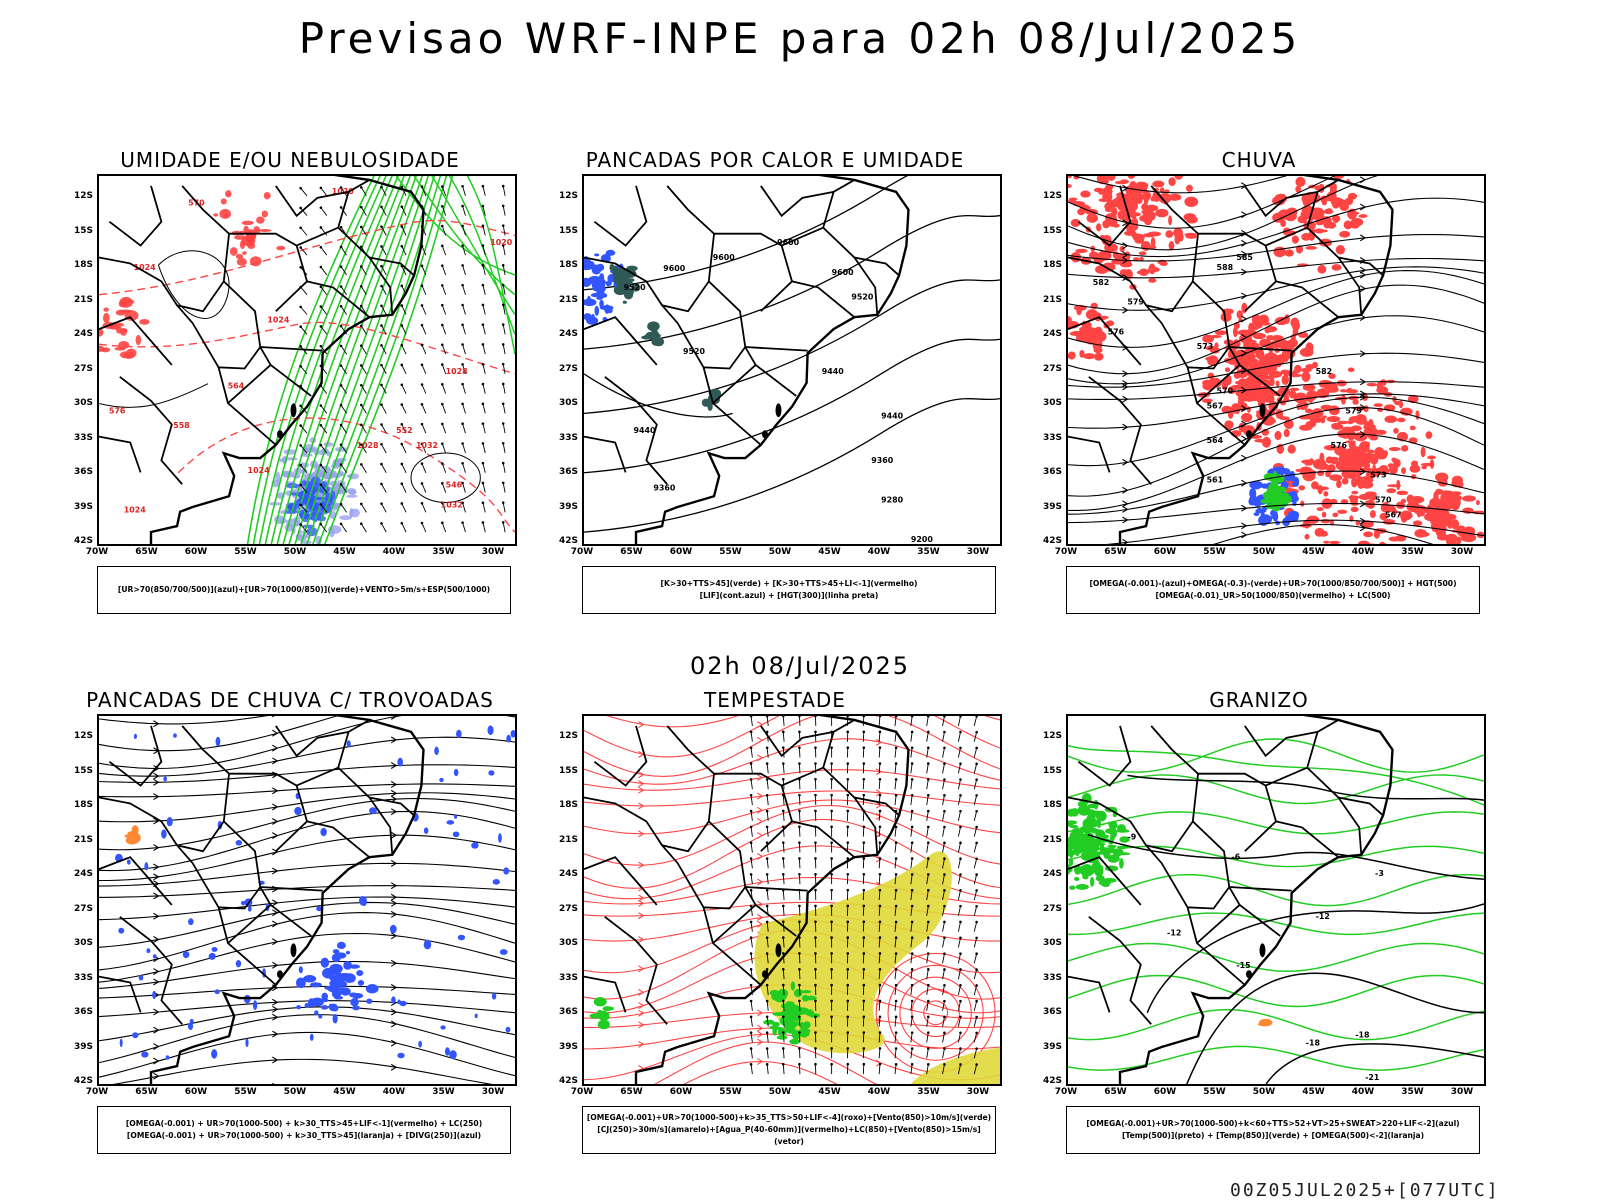 The width and height of the screenshot is (1600, 1201). I want to click on contour-label-6: -18, so click(1362, 1035).